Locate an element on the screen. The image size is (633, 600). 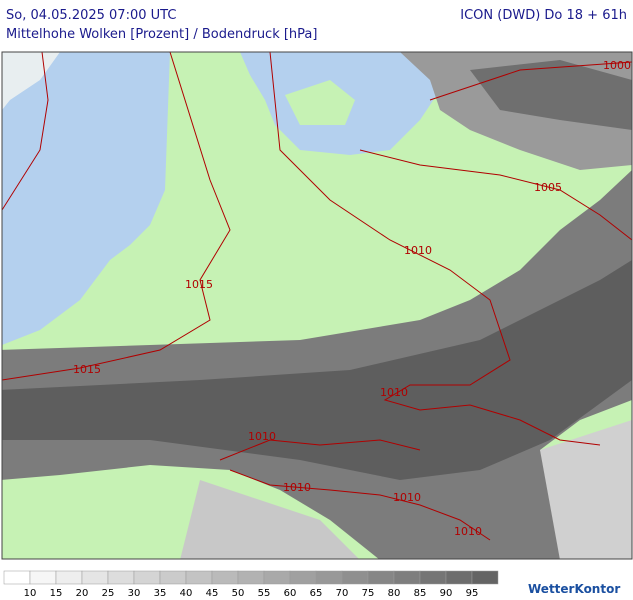
legend-label: 70 is located at coordinates (342, 593).